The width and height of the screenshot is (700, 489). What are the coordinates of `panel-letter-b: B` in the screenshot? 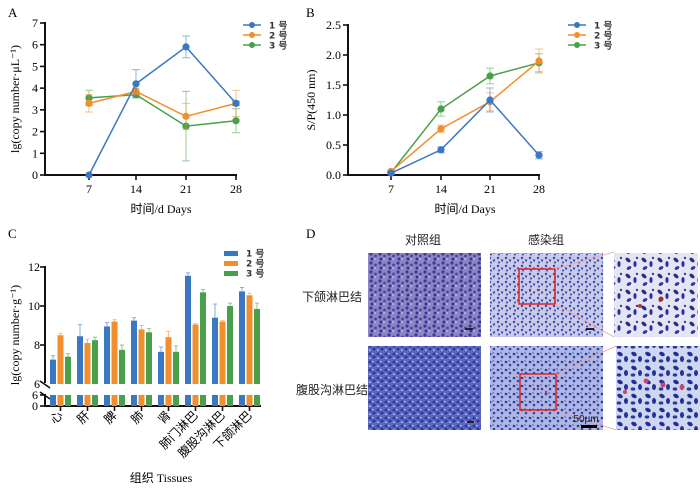 It's located at (310, 12).